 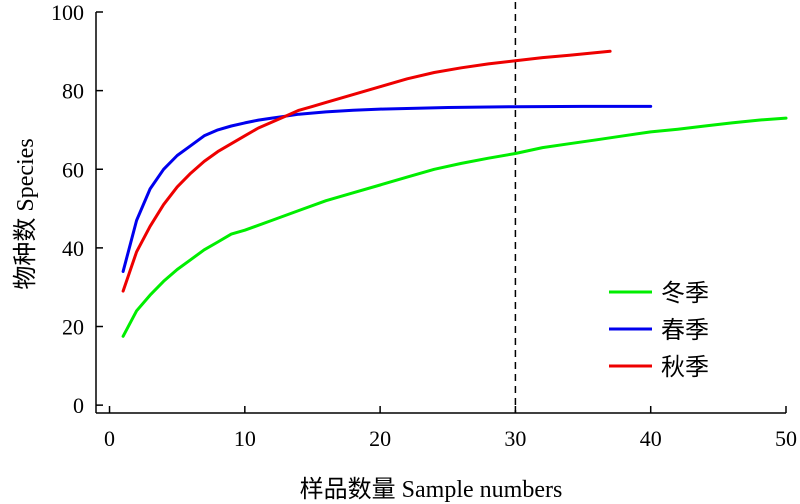 What do you see at coordinates (431, 489) in the screenshot?
I see `x-axis-title: 样品数量 Sample numbers` at bounding box center [431, 489].